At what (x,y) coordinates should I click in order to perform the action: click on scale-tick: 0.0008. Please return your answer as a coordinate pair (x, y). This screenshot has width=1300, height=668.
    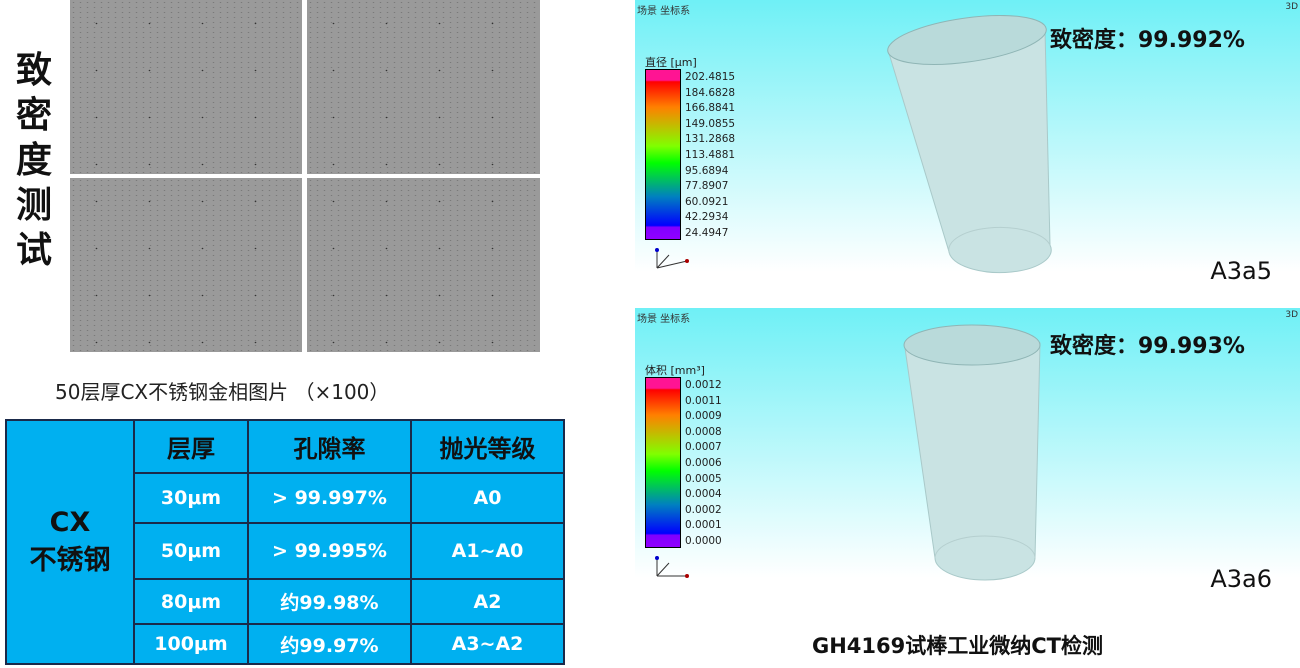
    Looking at the image, I should click on (703, 431).